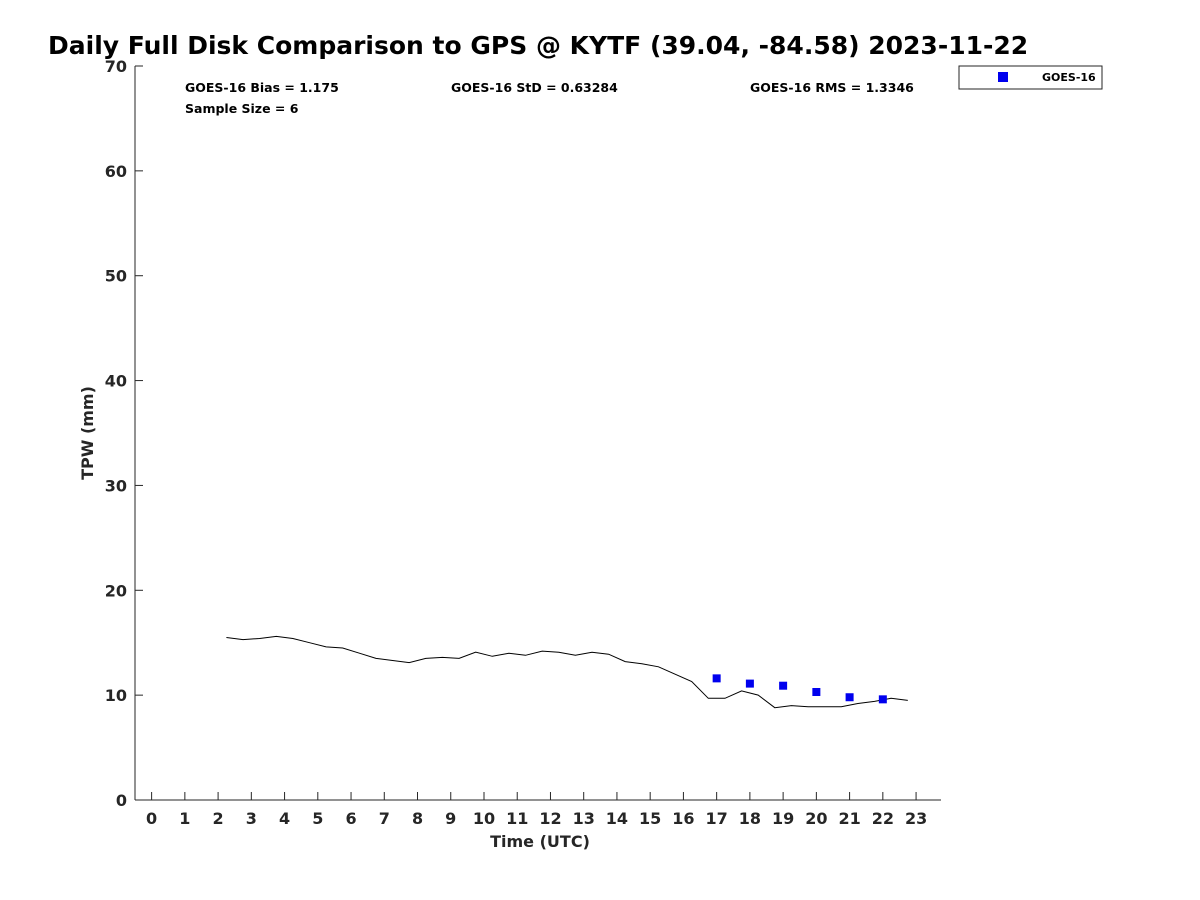 The height and width of the screenshot is (900, 1200). I want to click on x-tick-label: 10, so click(484, 818).